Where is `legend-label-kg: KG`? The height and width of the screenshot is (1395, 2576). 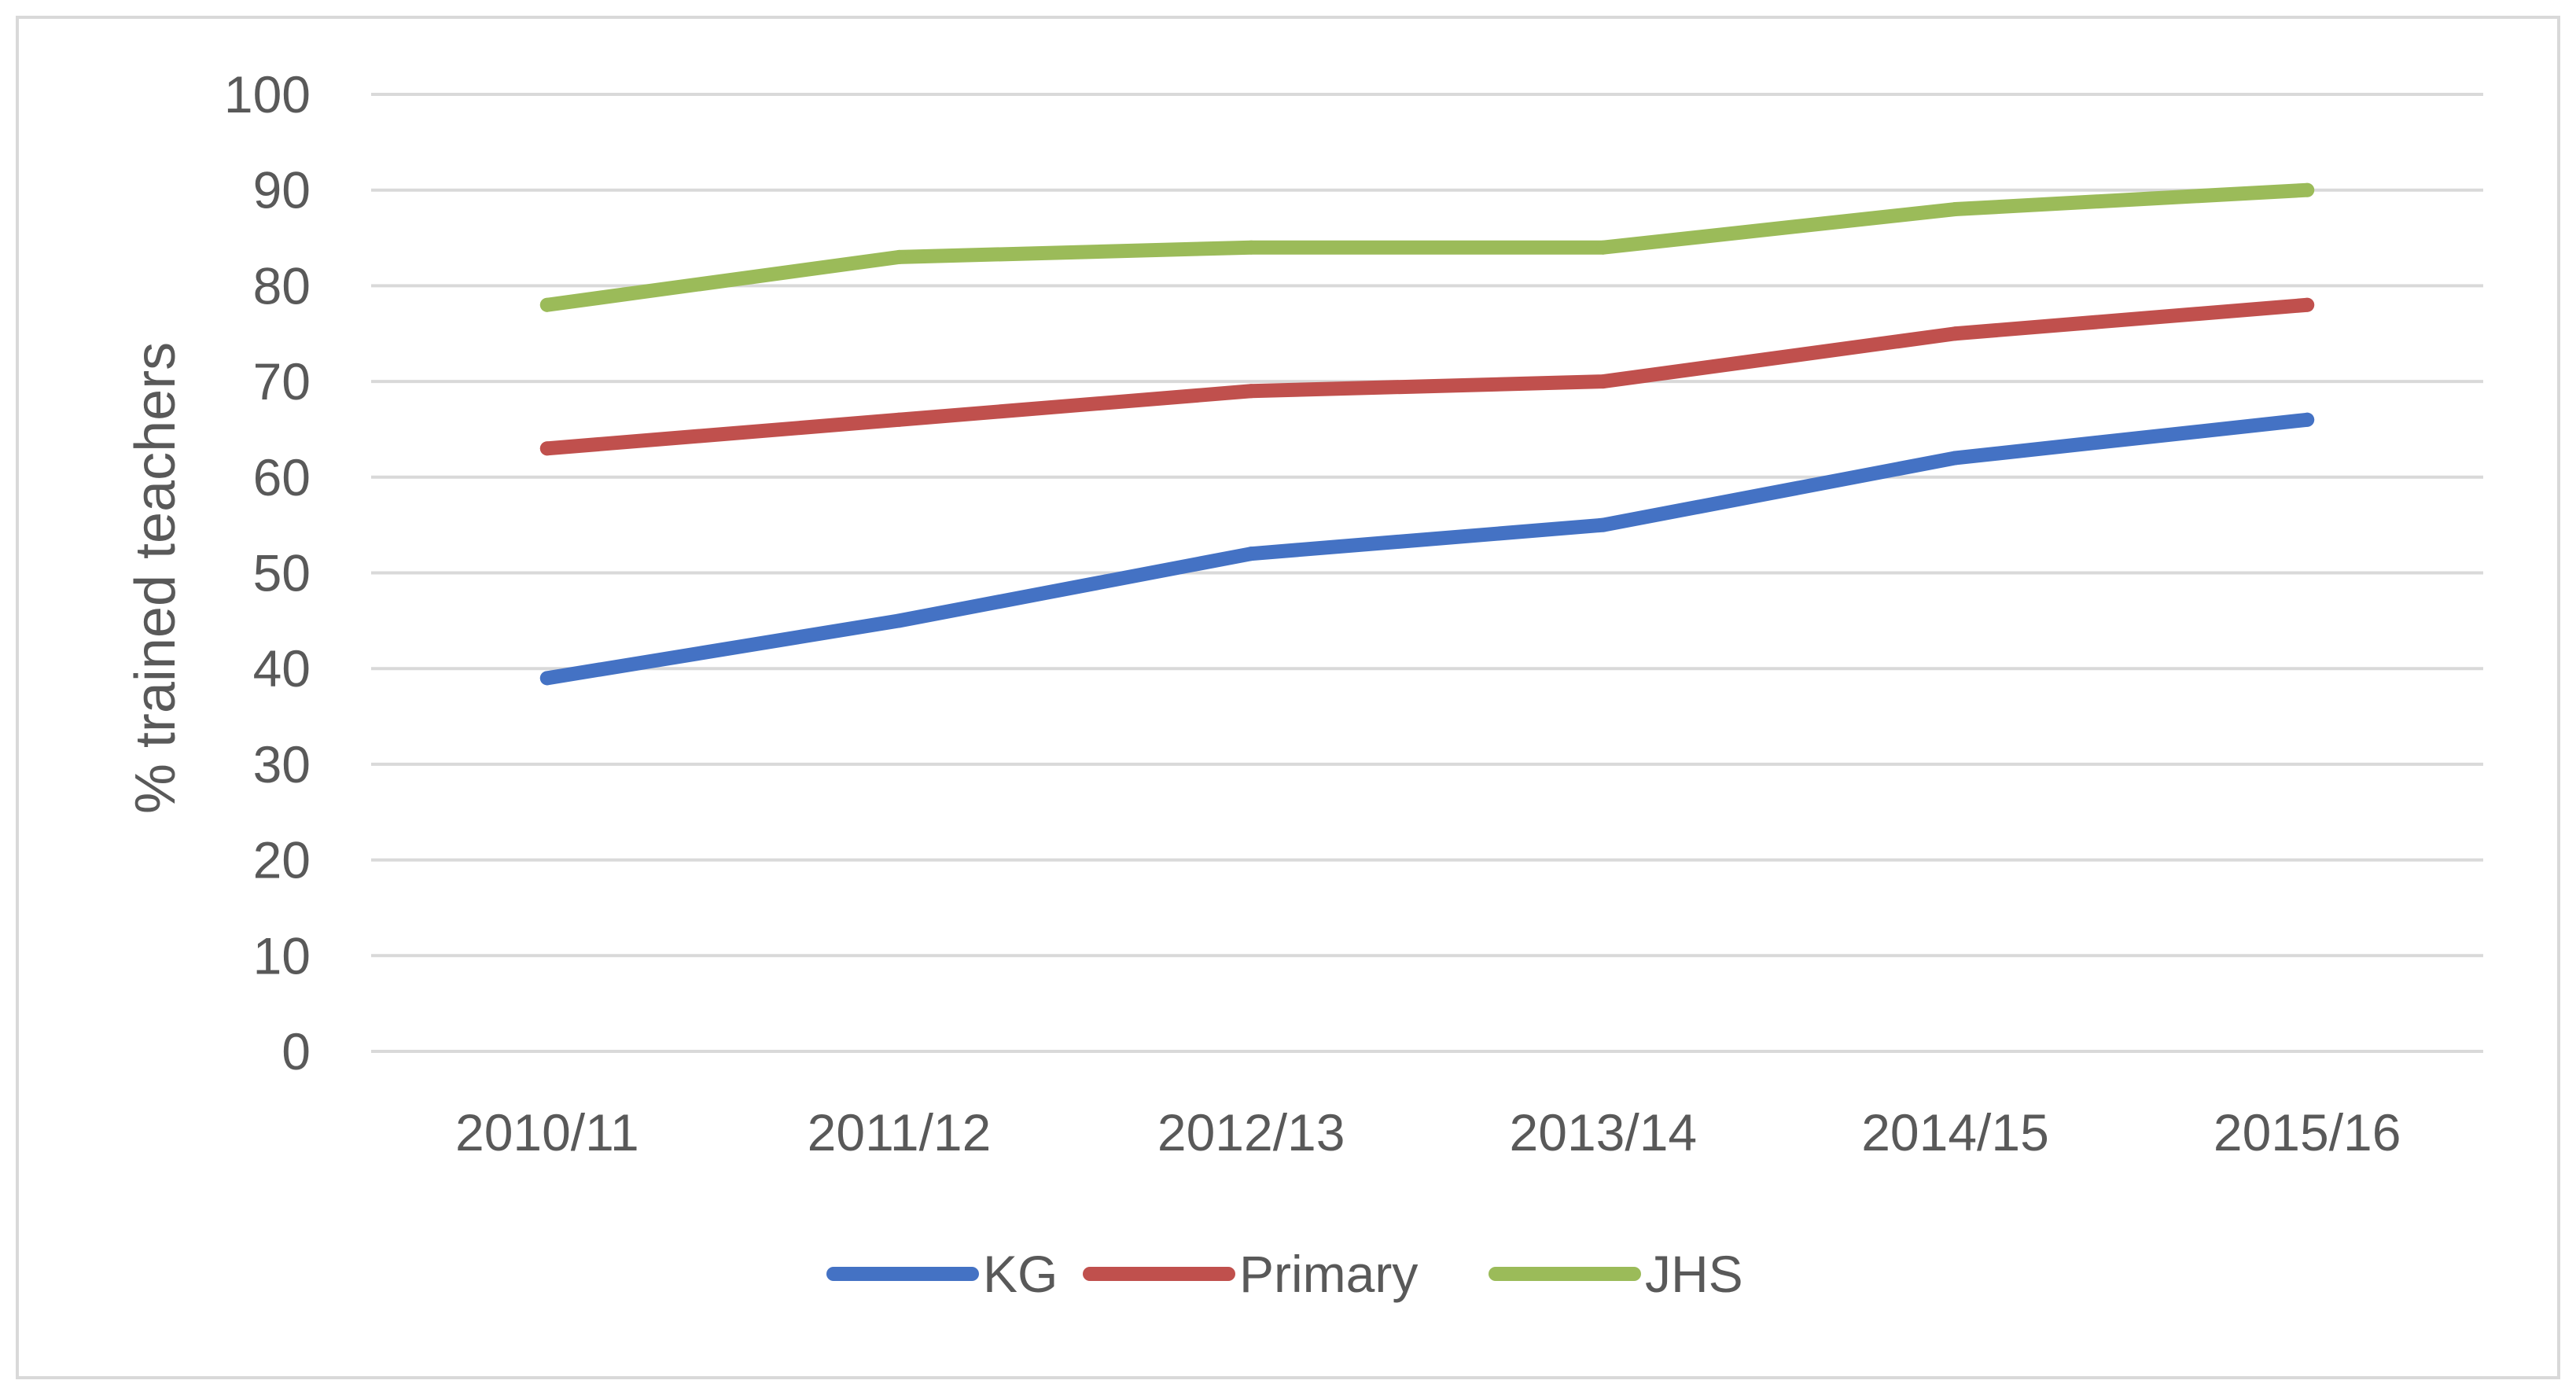
legend-label-kg: KG is located at coordinates (1020, 1274).